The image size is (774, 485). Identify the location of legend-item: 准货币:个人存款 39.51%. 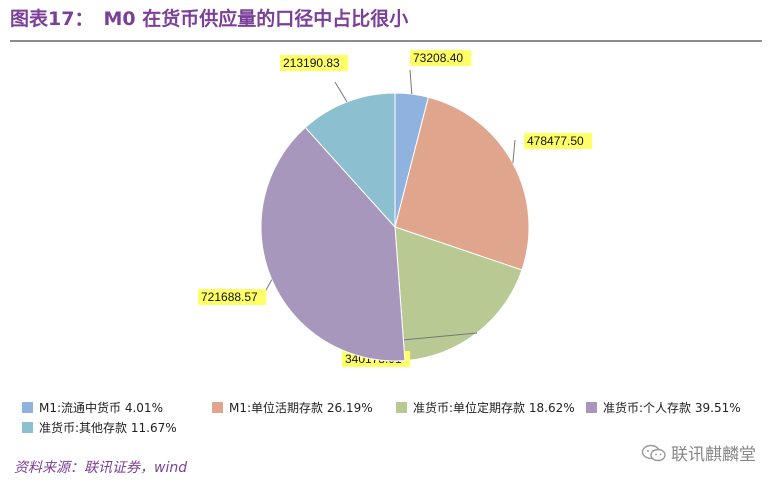
(663, 407).